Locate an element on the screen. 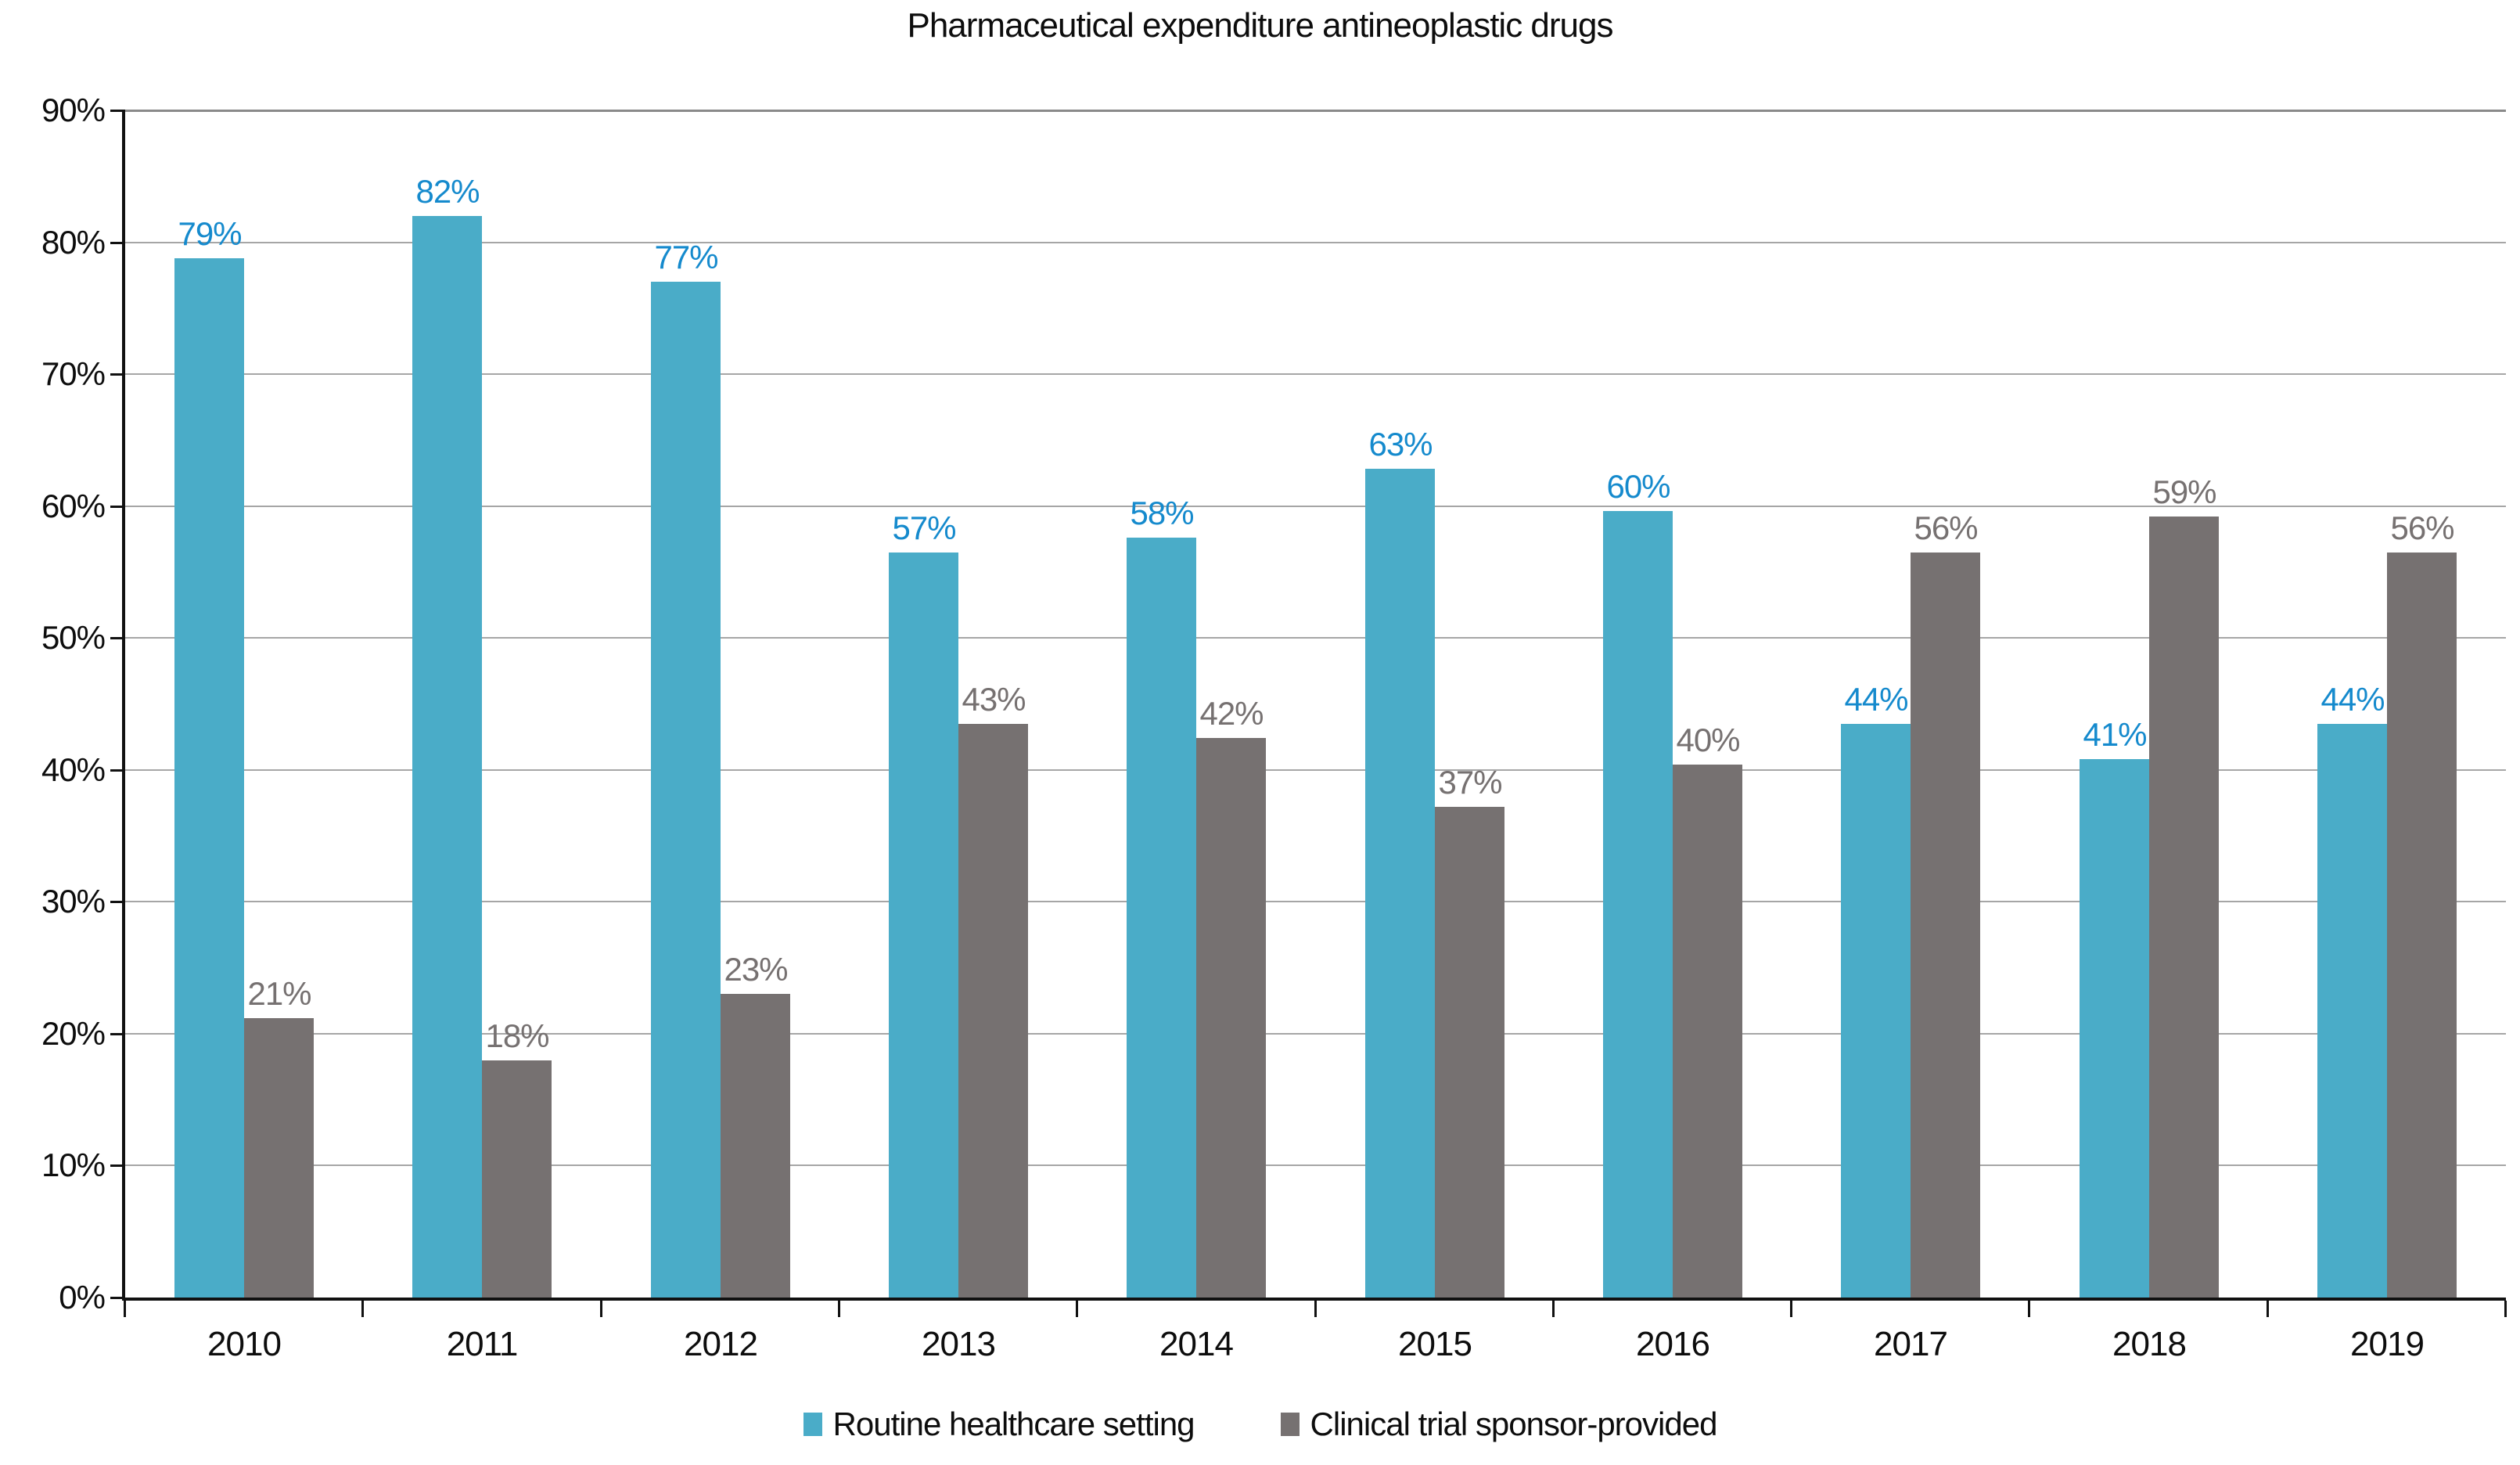  y-axis-label: 60% is located at coordinates (73, 506).